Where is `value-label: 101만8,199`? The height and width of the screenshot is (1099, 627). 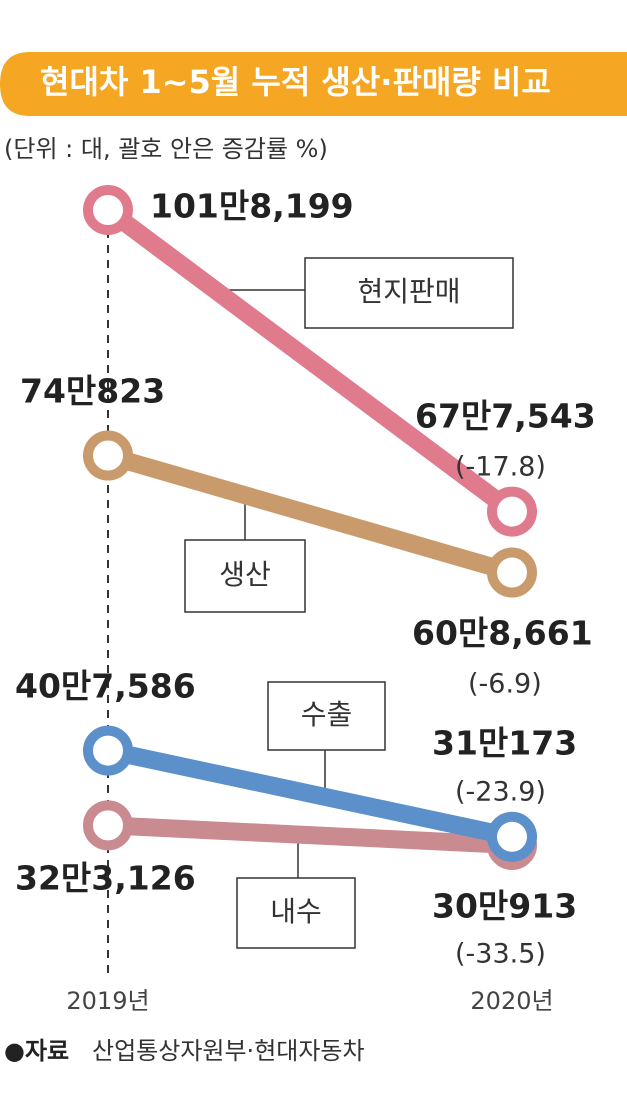 value-label: 101만8,199 is located at coordinates (252, 206).